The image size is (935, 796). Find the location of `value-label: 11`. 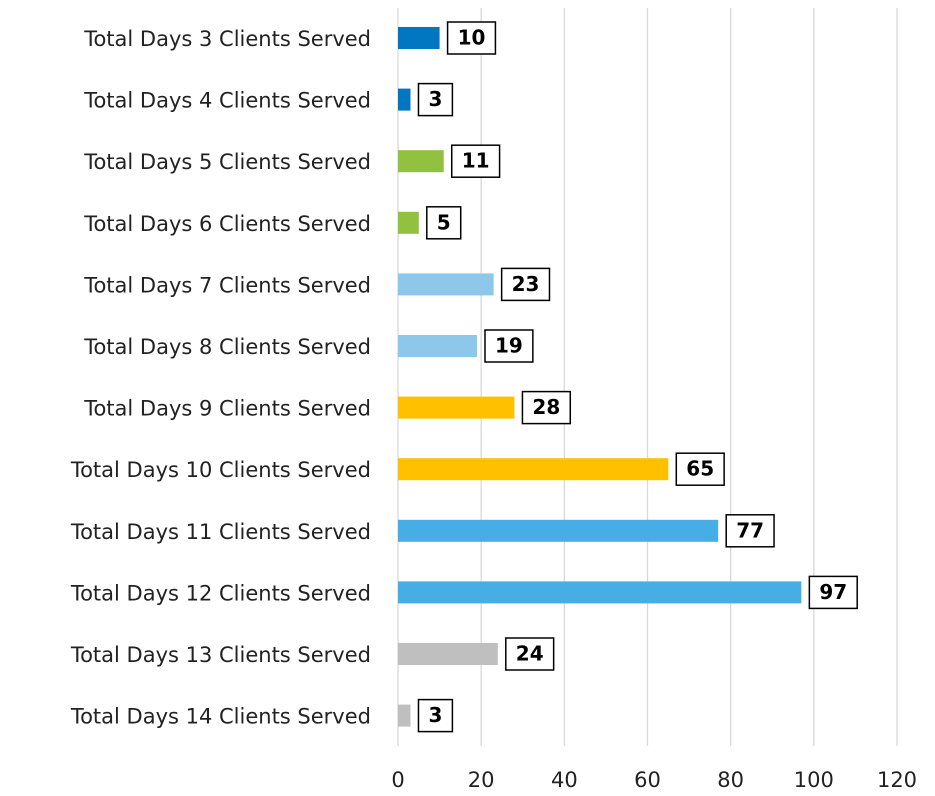

value-label: 11 is located at coordinates (476, 161).